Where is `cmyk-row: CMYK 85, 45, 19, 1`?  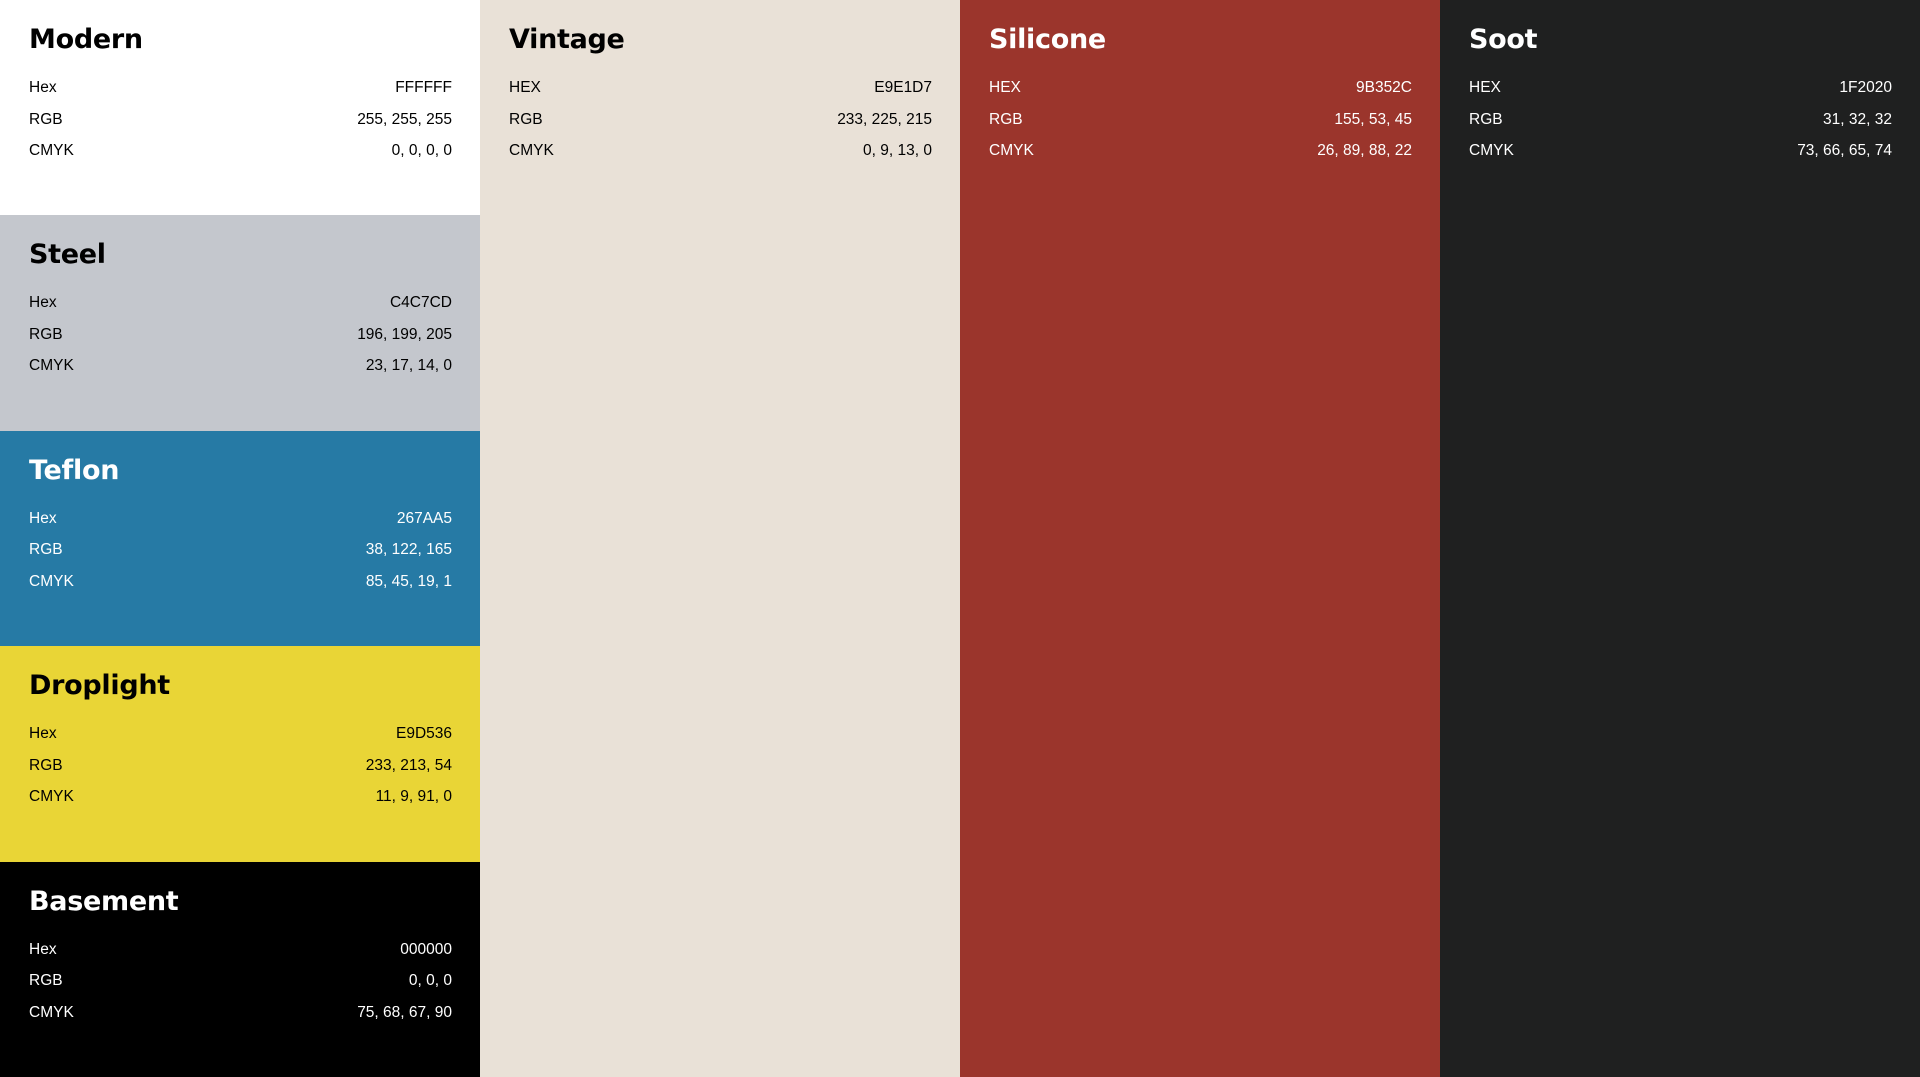
cmyk-row: CMYK 85, 45, 19, 1 is located at coordinates (240, 582).